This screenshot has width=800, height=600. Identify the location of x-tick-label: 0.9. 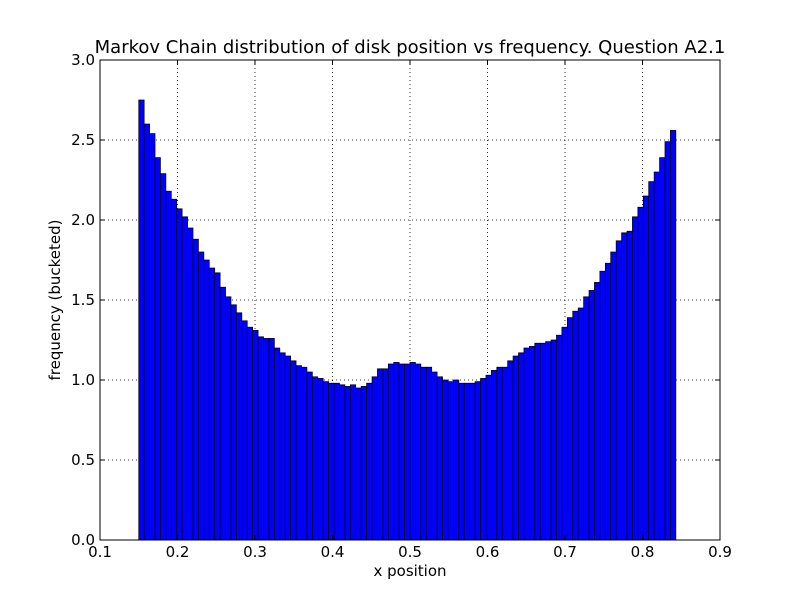
(720, 552).